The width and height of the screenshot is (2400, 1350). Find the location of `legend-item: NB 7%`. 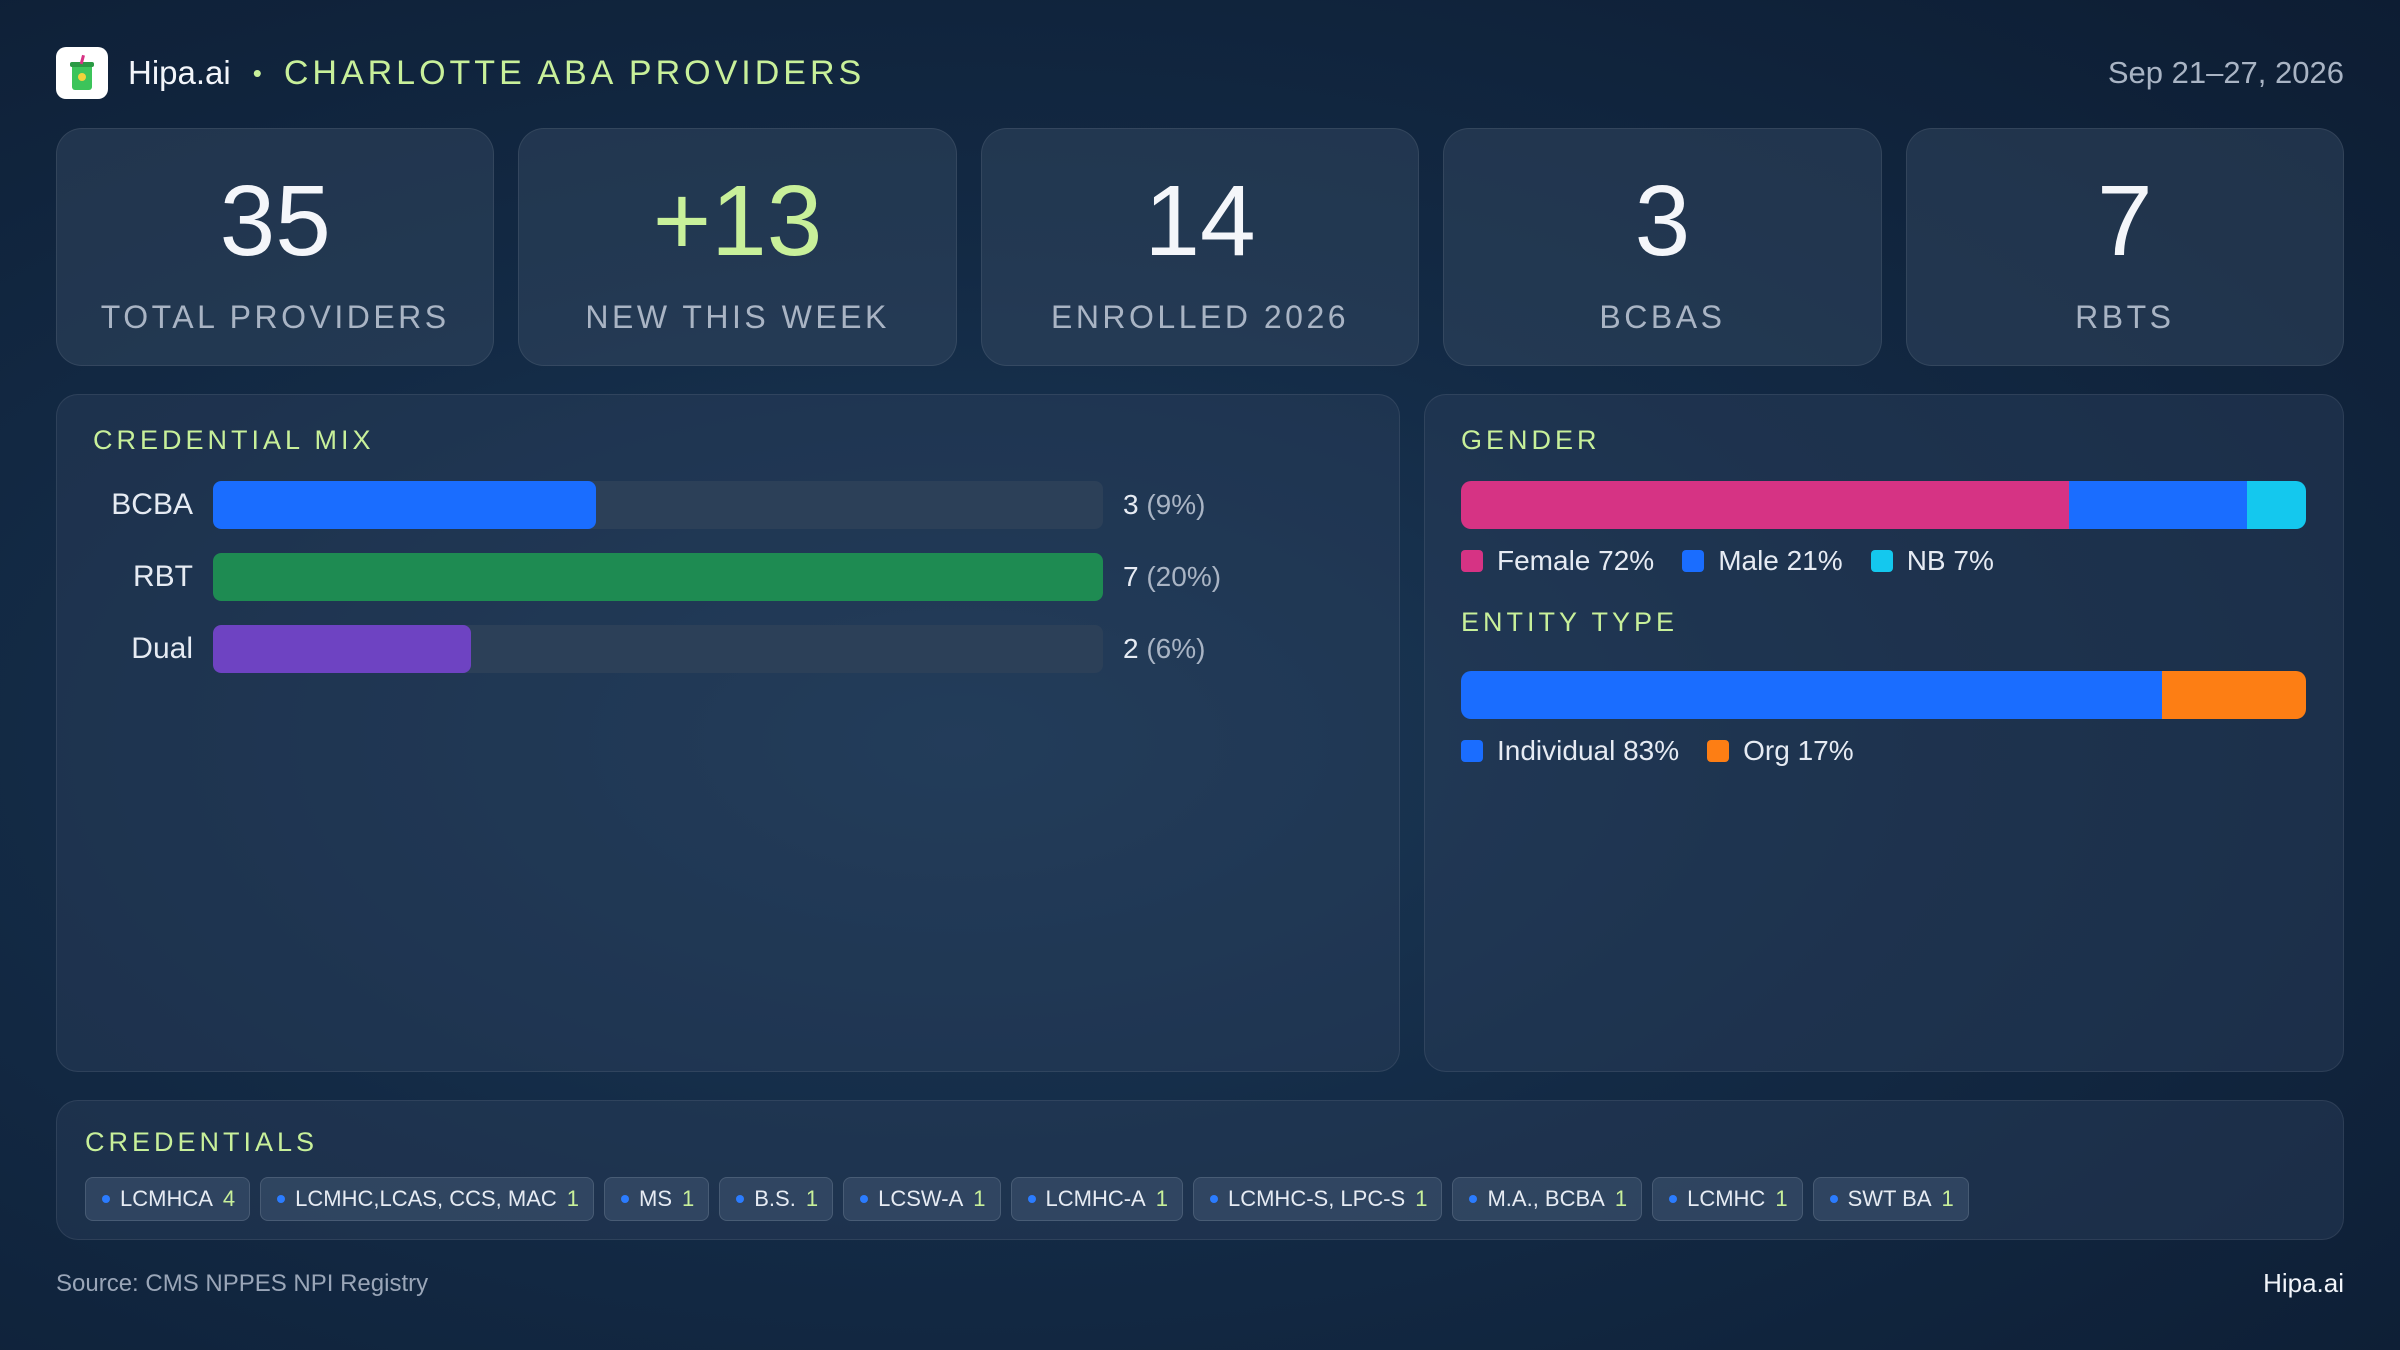

legend-item: NB 7% is located at coordinates (1932, 561).